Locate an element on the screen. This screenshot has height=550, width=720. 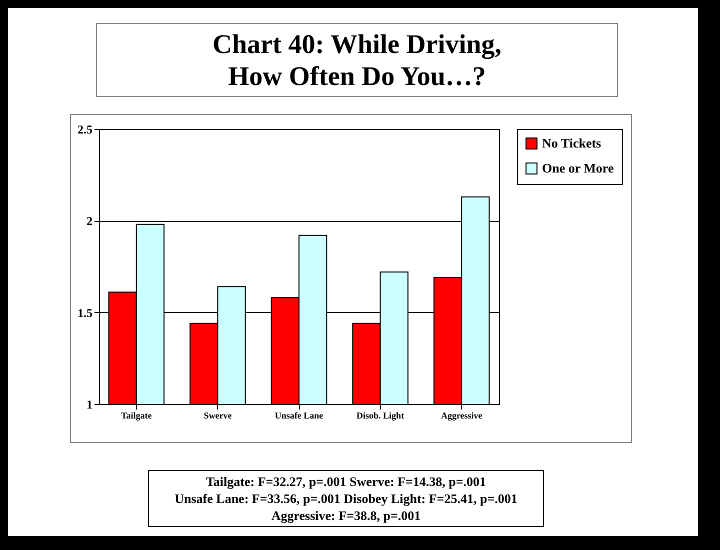
x-tick-label: Swerve is located at coordinates (218, 415).